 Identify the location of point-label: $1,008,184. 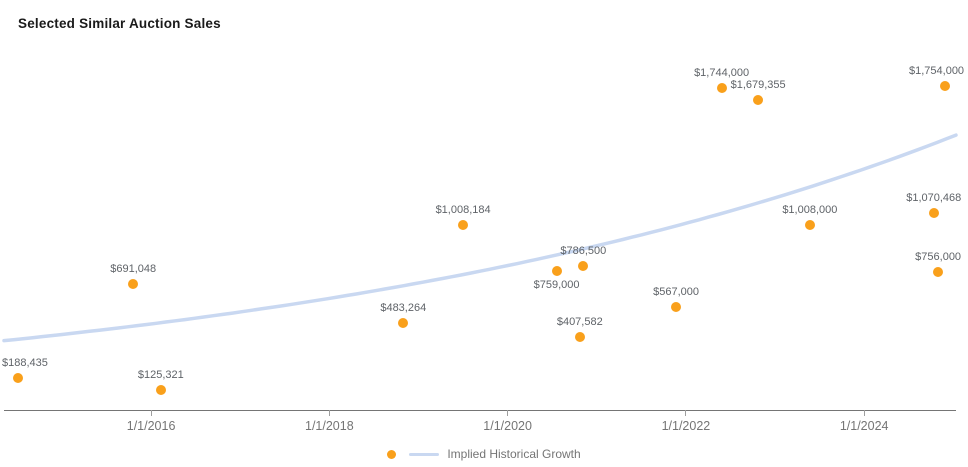
(463, 209).